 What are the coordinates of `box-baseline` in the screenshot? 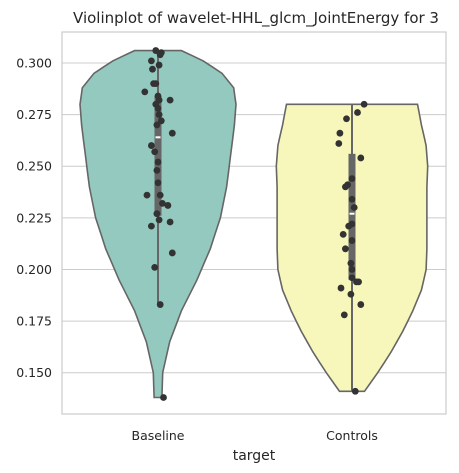 It's located at (158, 156).